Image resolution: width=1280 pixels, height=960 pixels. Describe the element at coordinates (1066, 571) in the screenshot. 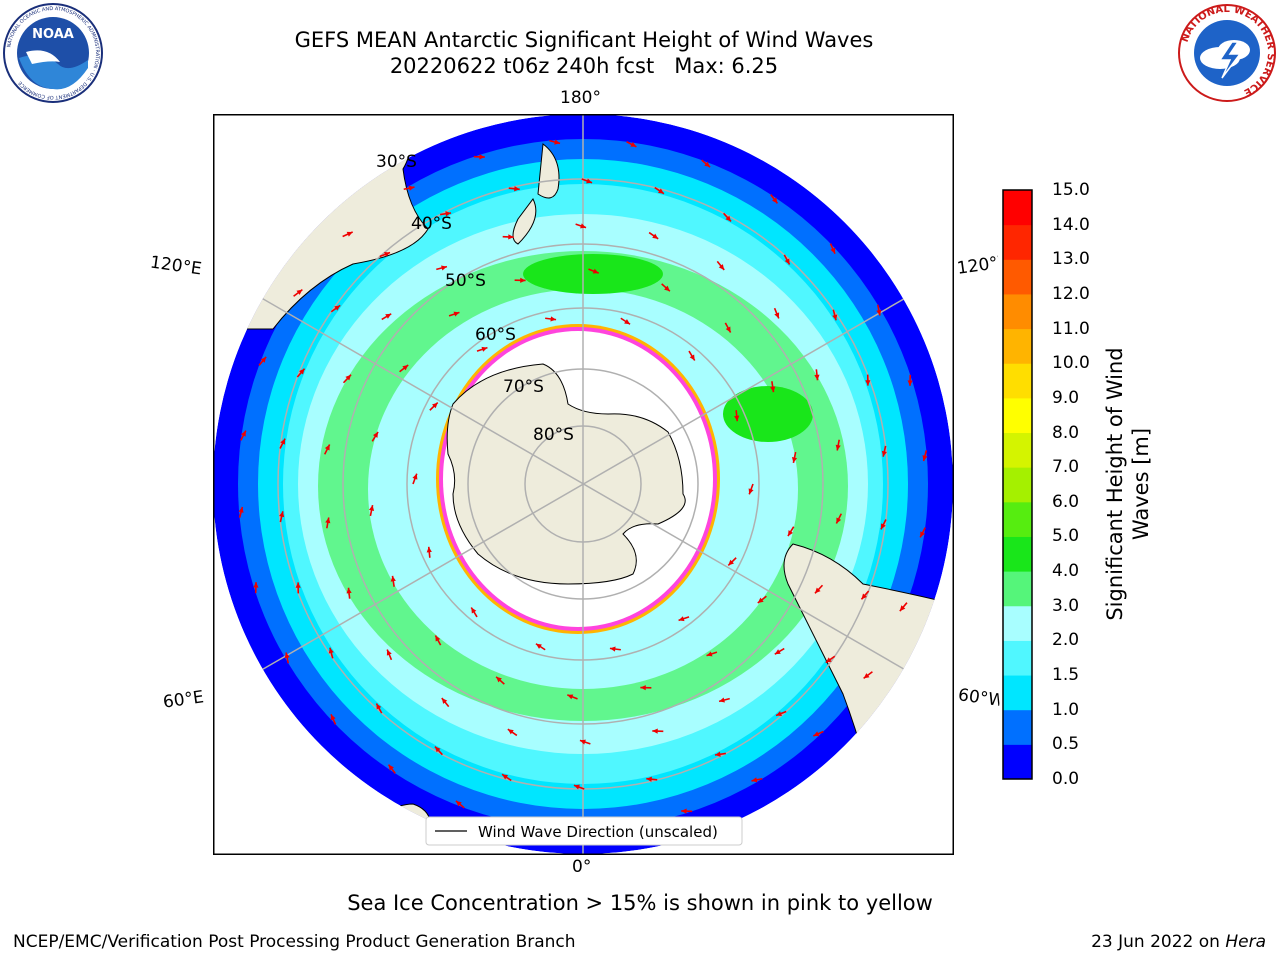

I see `colorbar-tick-label: 4.0` at that location.